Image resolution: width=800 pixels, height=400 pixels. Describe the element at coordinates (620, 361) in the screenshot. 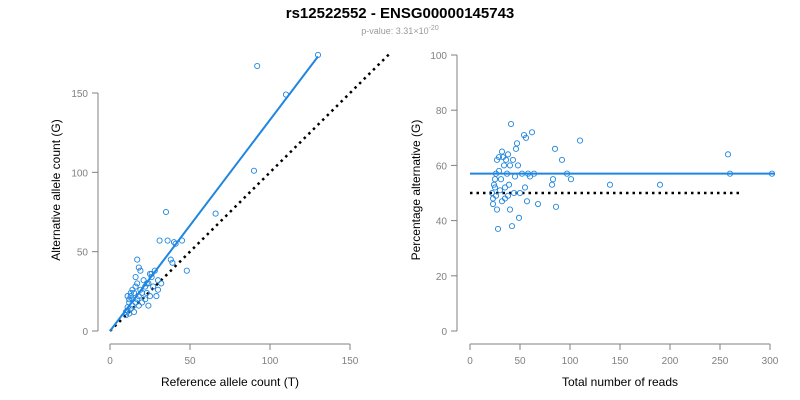

I see `right-x-tick-label: 150` at that location.